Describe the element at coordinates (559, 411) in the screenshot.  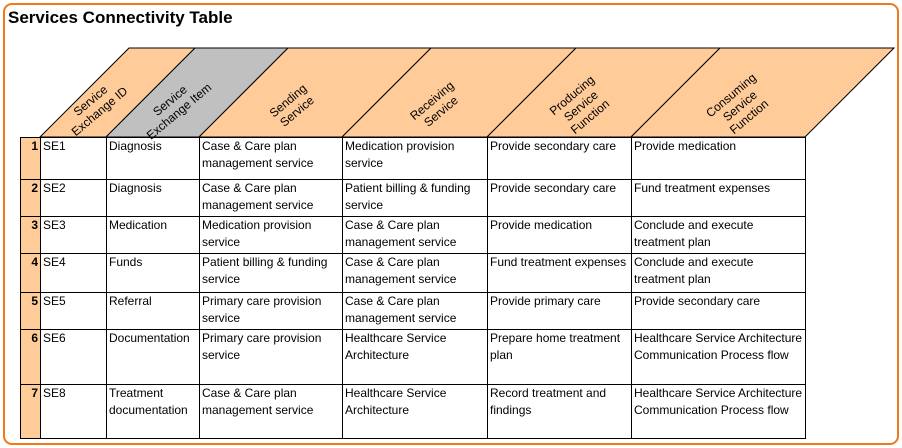
I see `table-cell: Record treatment and findings` at that location.